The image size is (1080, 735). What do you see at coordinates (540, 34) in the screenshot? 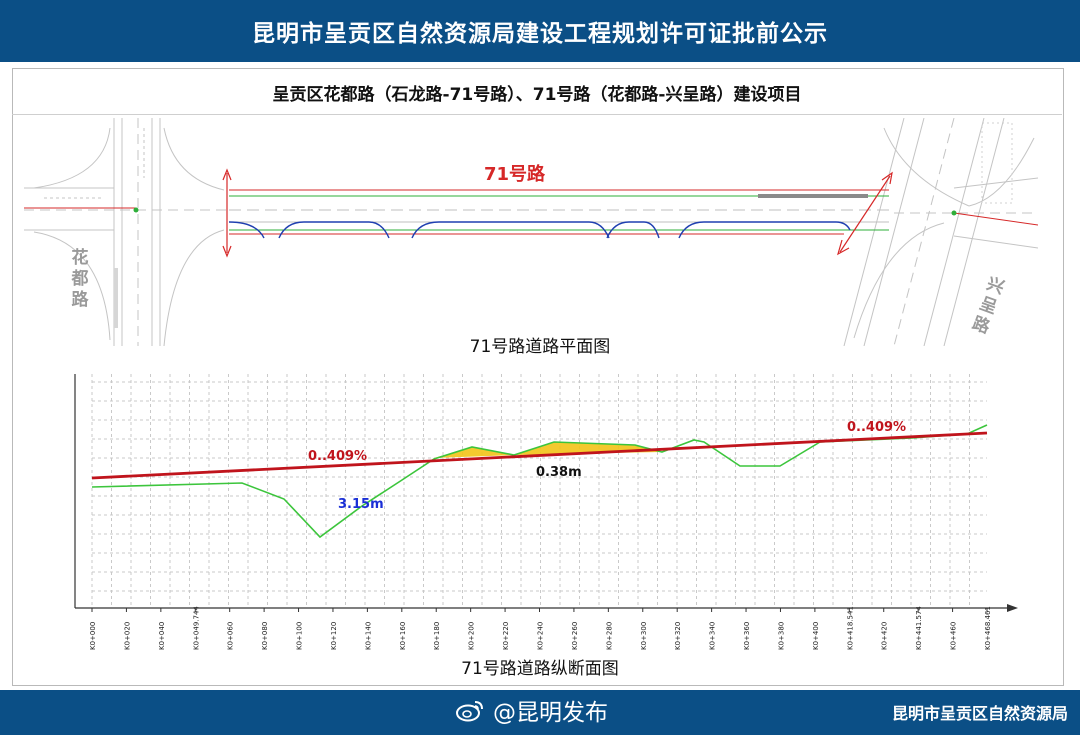
I see `header-title: 昆明市呈贡区自然资源局建设工程规划许可证批前公示` at bounding box center [540, 34].